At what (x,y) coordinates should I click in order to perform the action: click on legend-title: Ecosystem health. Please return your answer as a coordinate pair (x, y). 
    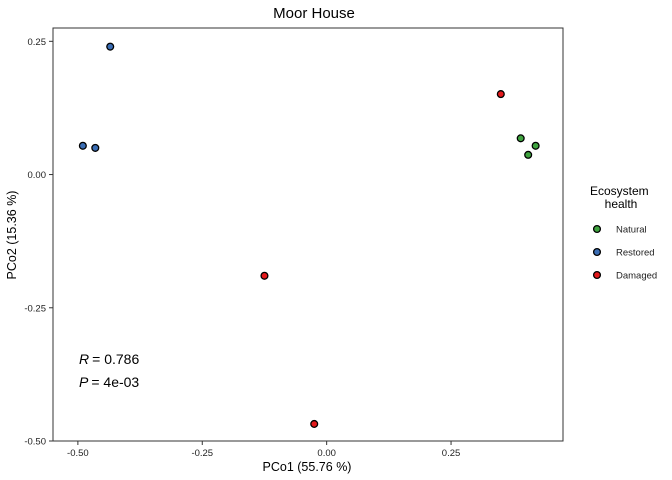
    Looking at the image, I should click on (621, 197).